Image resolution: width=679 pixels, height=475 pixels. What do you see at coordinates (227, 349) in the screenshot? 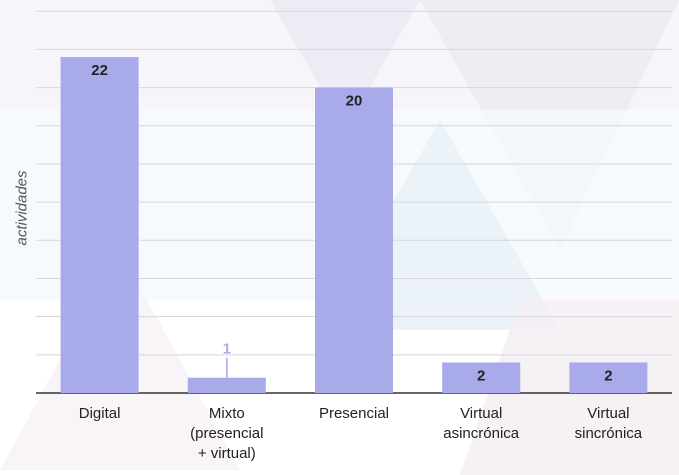
I see `data-label: 1` at bounding box center [227, 349].